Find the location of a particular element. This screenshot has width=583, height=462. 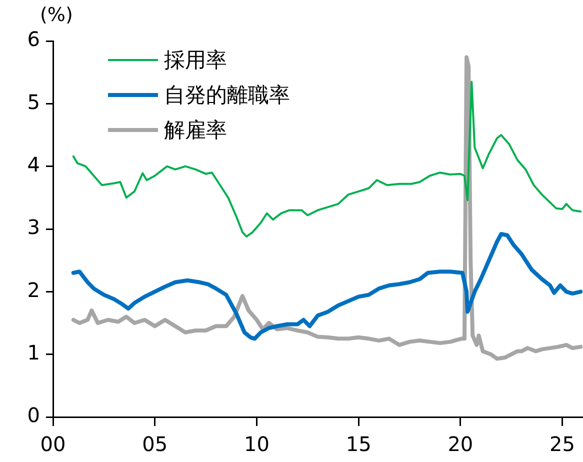

y-tick-label: 6 is located at coordinates (33, 39).